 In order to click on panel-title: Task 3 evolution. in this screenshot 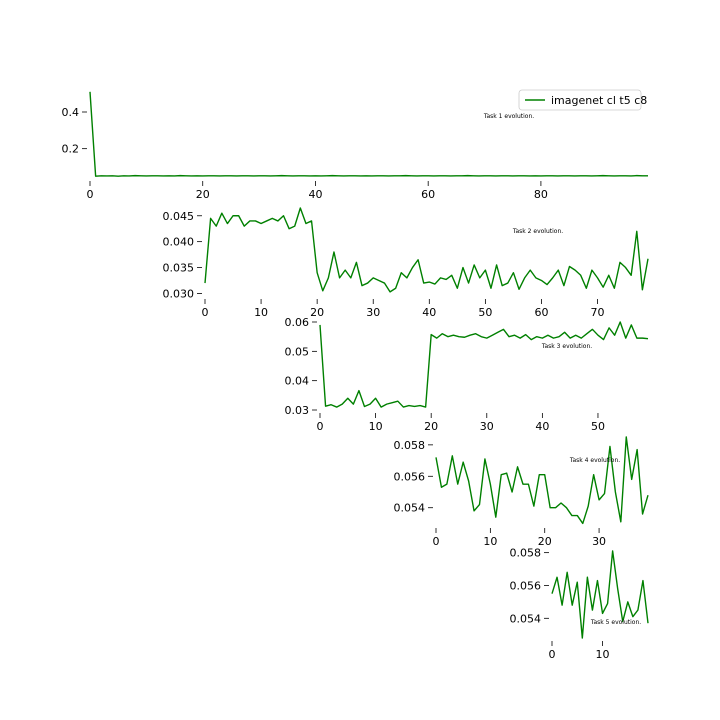, I will do `click(566, 346)`.